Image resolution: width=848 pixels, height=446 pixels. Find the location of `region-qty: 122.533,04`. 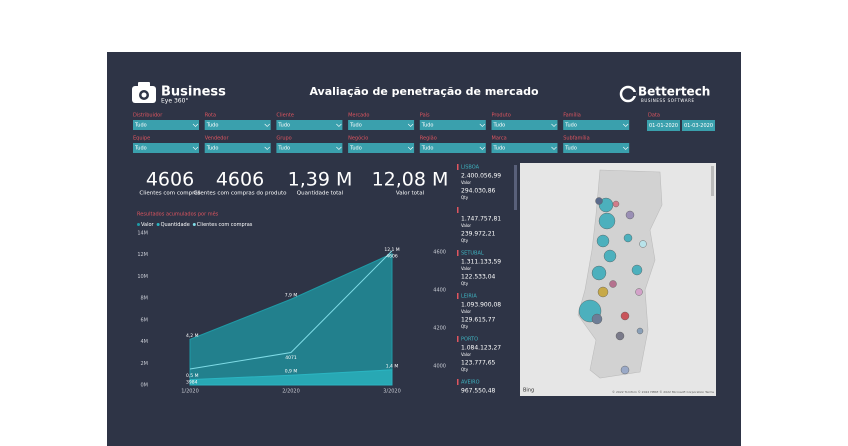

region-qty: 122.533,04 is located at coordinates (478, 277).